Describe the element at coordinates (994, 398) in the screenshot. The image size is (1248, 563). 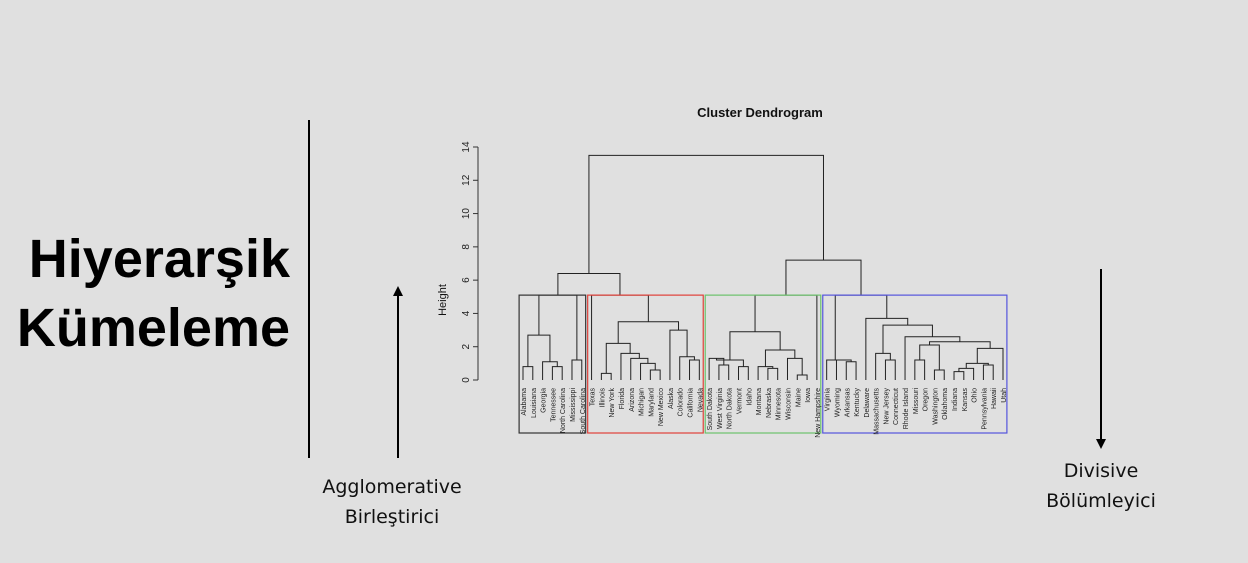
I see `leaf-label: Hawaii` at that location.